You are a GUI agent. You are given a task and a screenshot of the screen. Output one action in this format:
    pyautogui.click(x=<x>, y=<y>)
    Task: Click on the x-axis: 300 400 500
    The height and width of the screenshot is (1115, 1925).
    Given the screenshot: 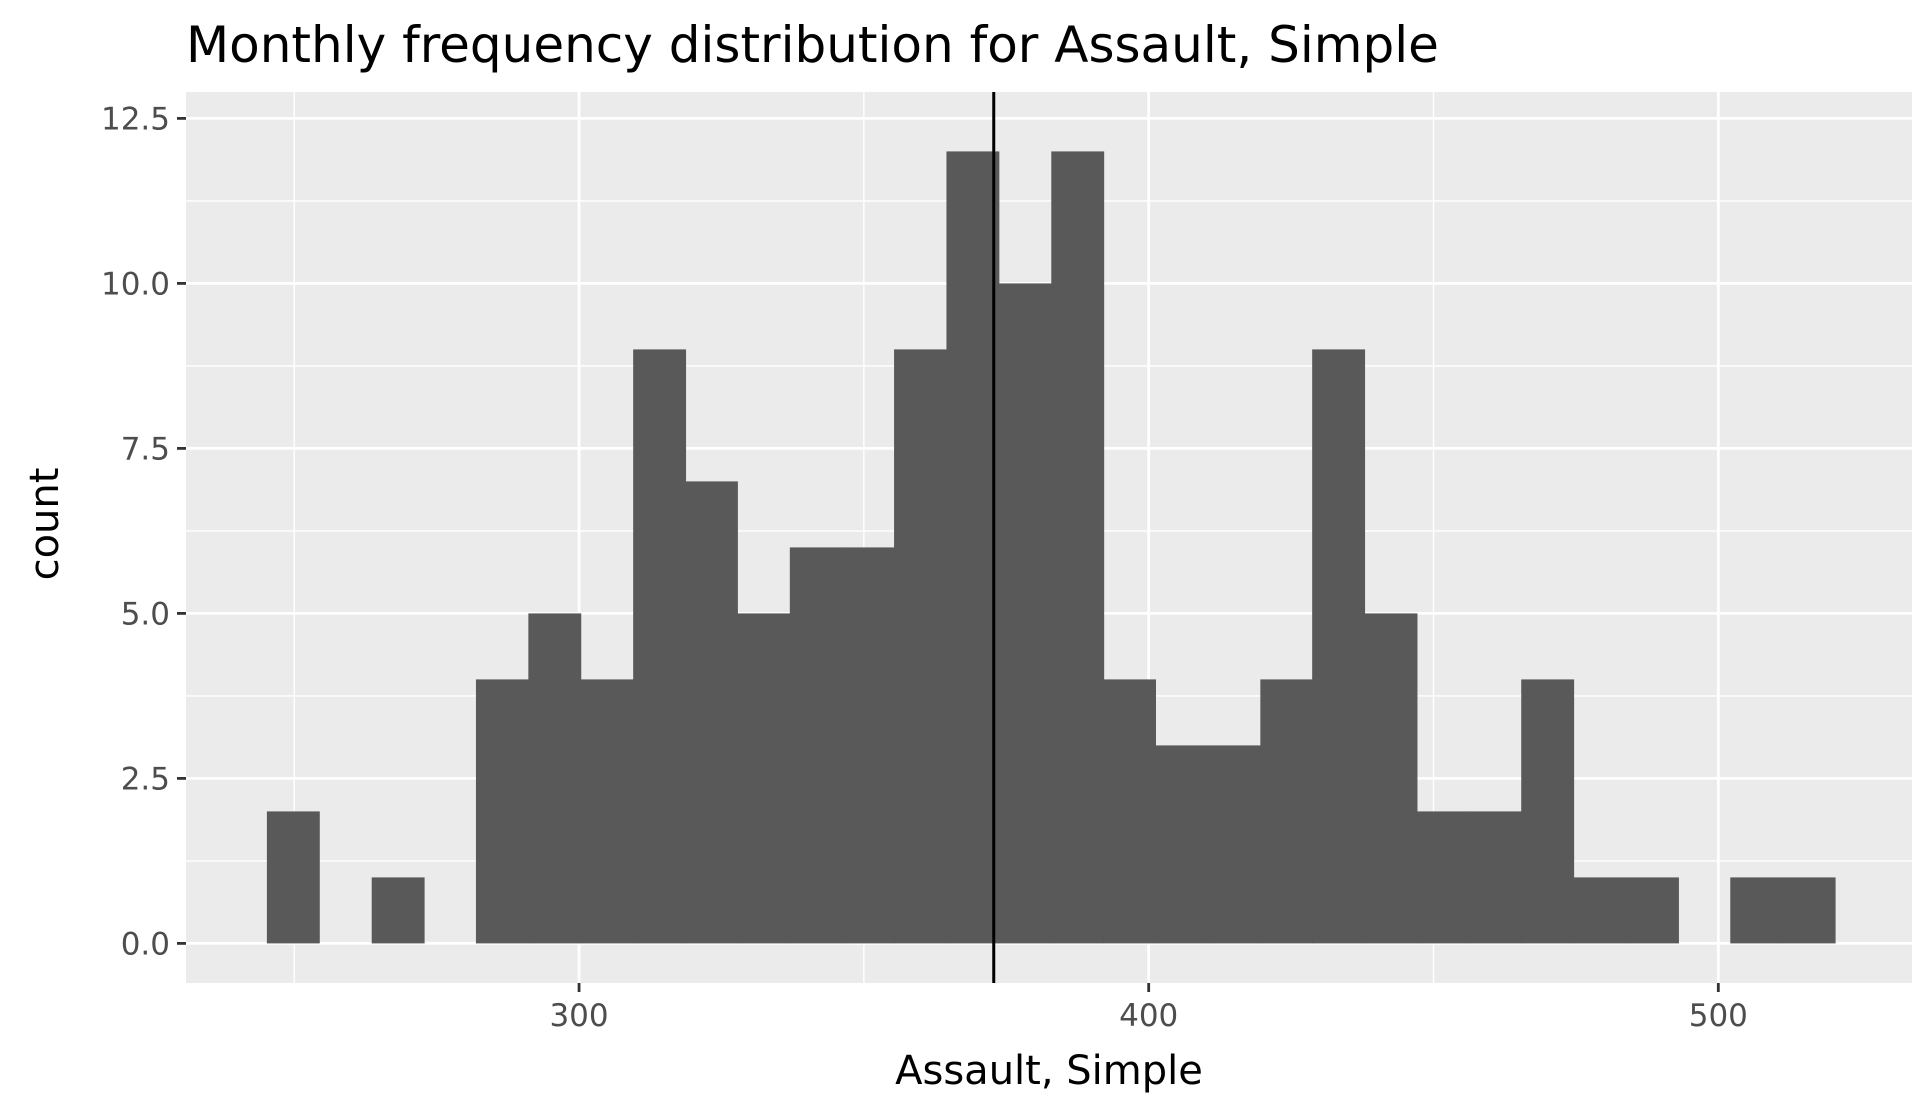 What is the action you would take?
    pyautogui.click(x=1148, y=1008)
    